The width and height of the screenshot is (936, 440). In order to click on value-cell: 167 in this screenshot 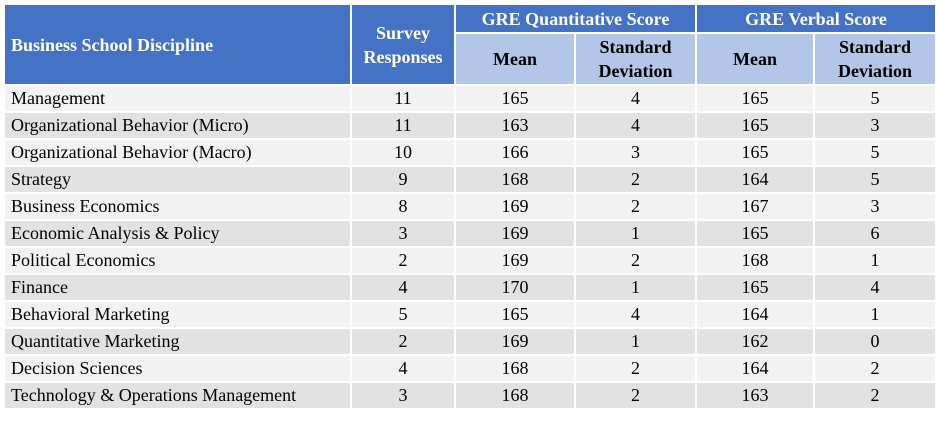, I will do `click(755, 206)`.